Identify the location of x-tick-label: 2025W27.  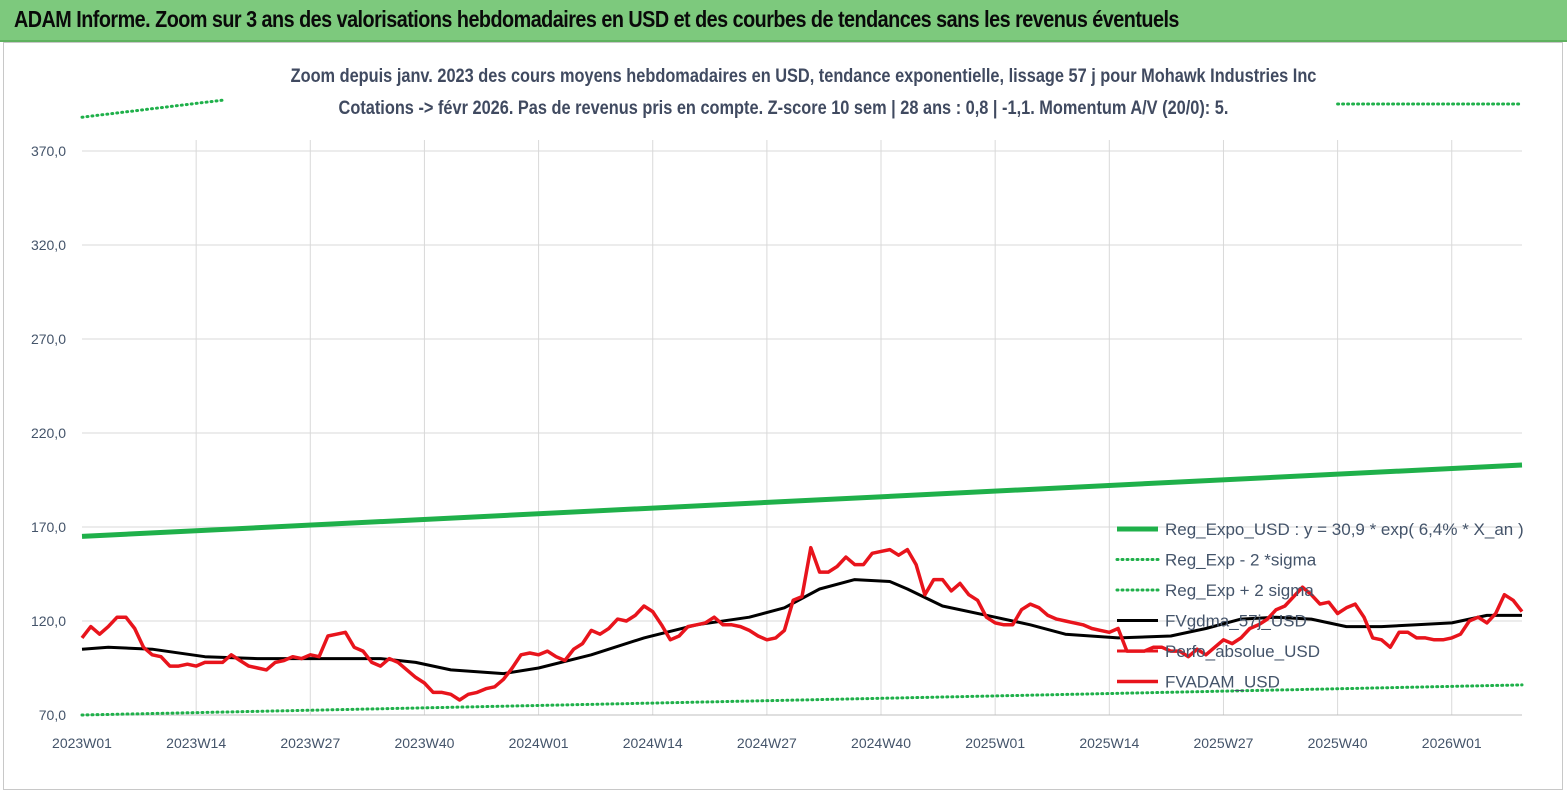
(1223, 743).